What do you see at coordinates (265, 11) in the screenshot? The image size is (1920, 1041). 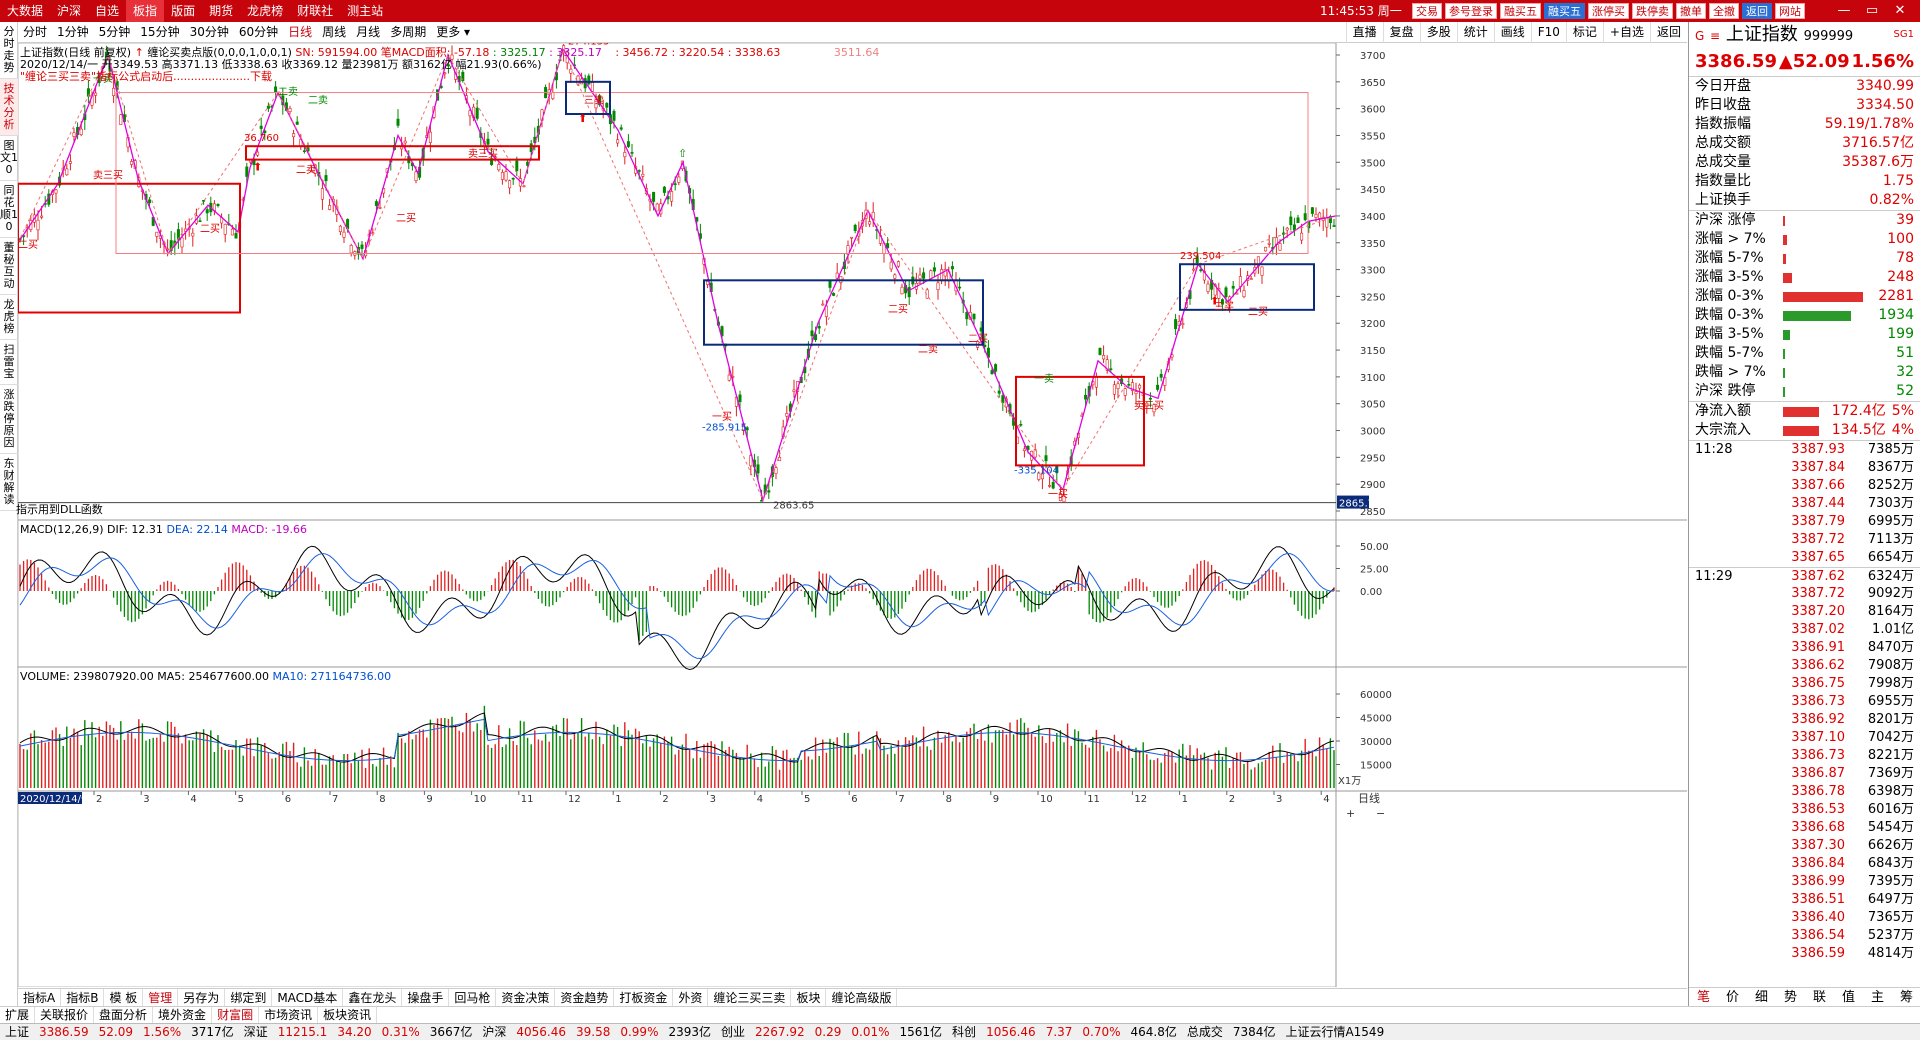 I see `menu-item-6: 龙虎榜` at bounding box center [265, 11].